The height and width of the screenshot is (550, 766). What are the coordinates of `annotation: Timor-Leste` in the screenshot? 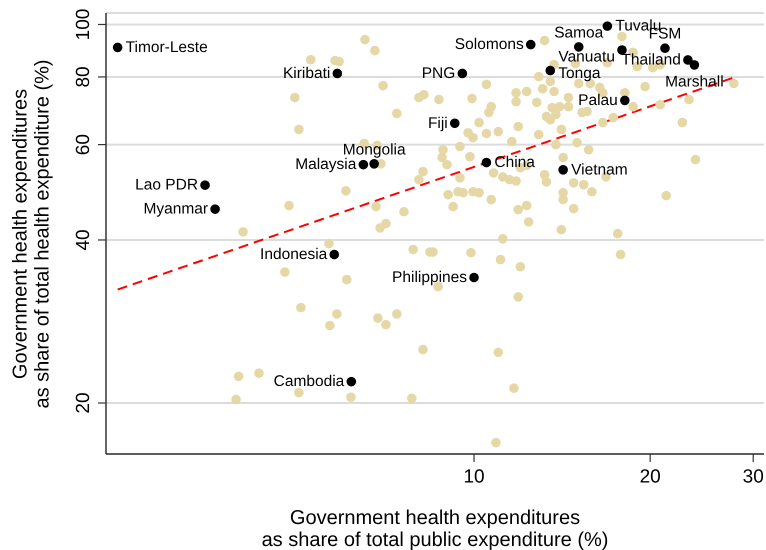 It's located at (167, 47).